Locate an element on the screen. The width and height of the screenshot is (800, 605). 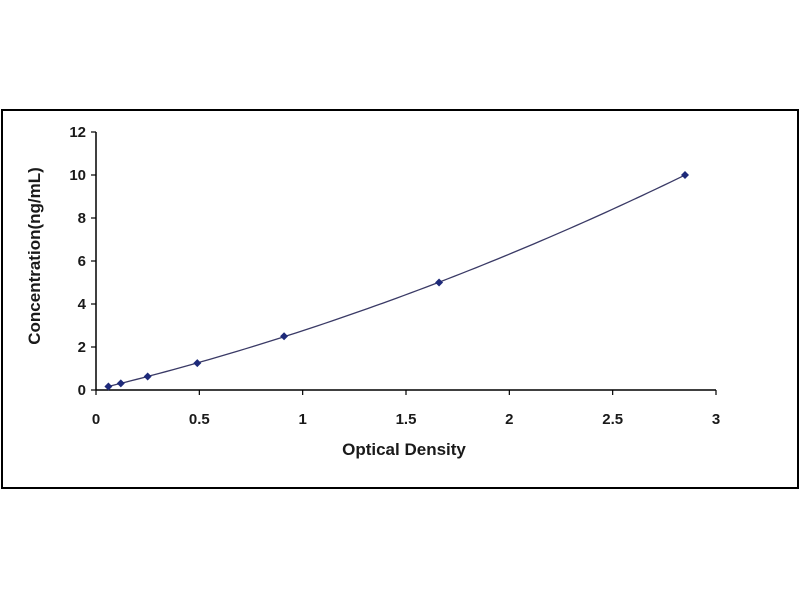
y-tick-label: 6 is located at coordinates (82, 261).